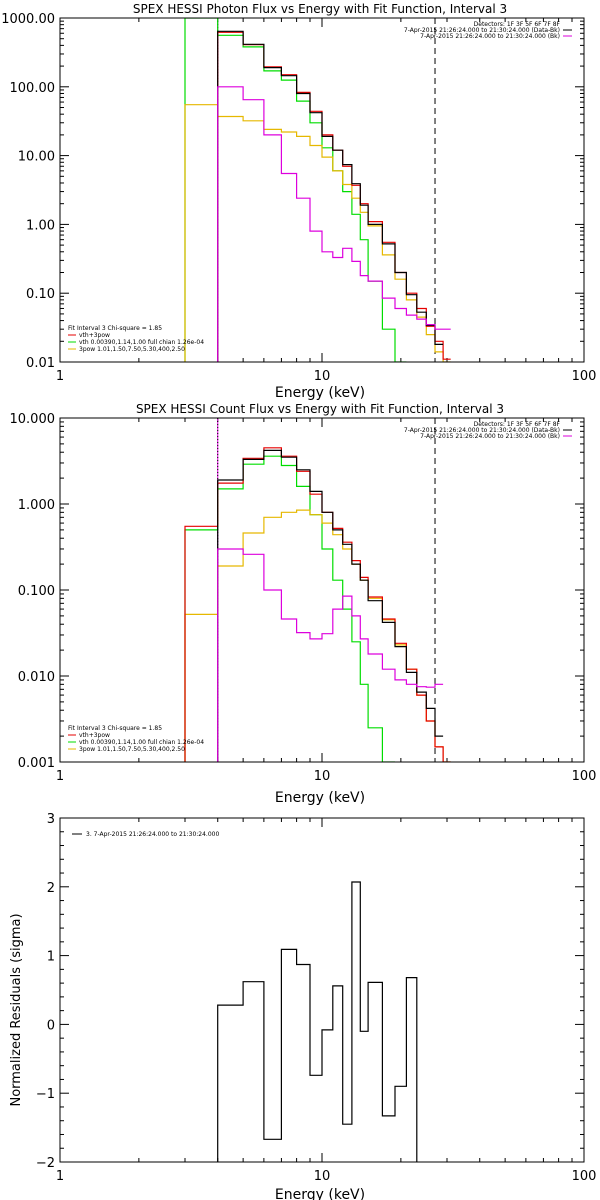 Image resolution: width=600 pixels, height=1200 pixels. I want to click on y-tick-label: 0.001, so click(36, 763).